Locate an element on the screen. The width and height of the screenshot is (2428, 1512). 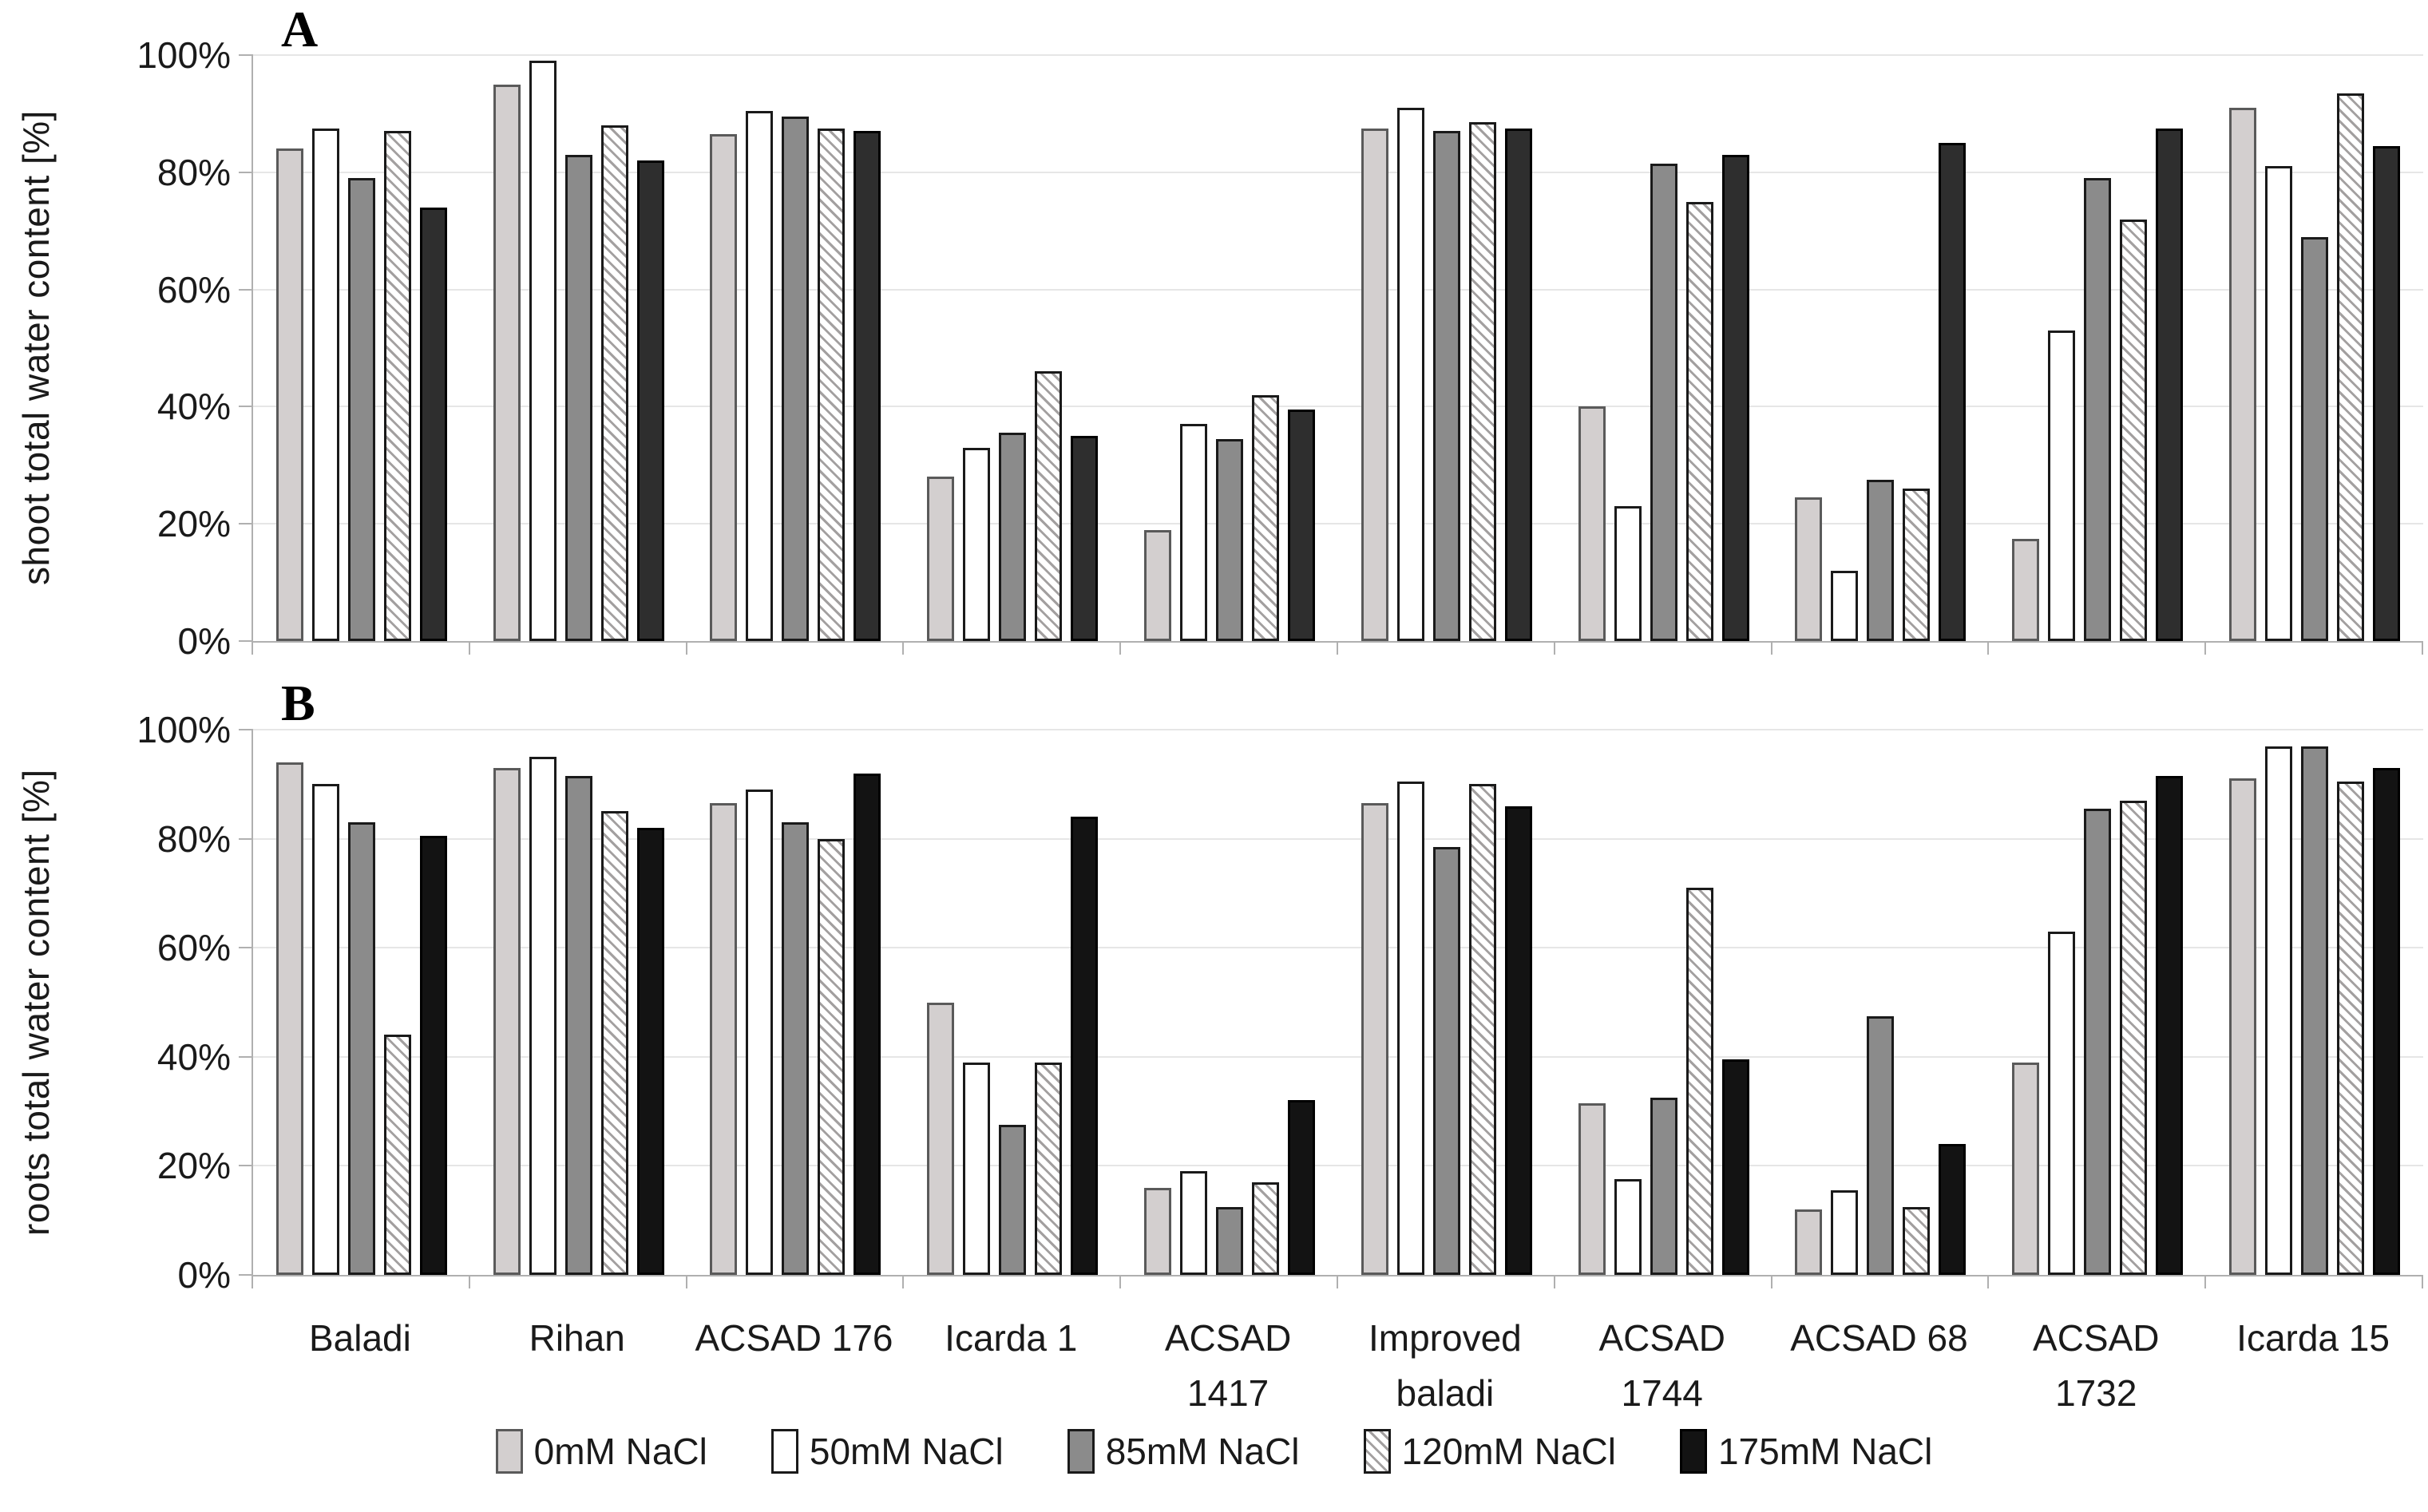
x-axis-ticks-shoot is located at coordinates (1337, 649).